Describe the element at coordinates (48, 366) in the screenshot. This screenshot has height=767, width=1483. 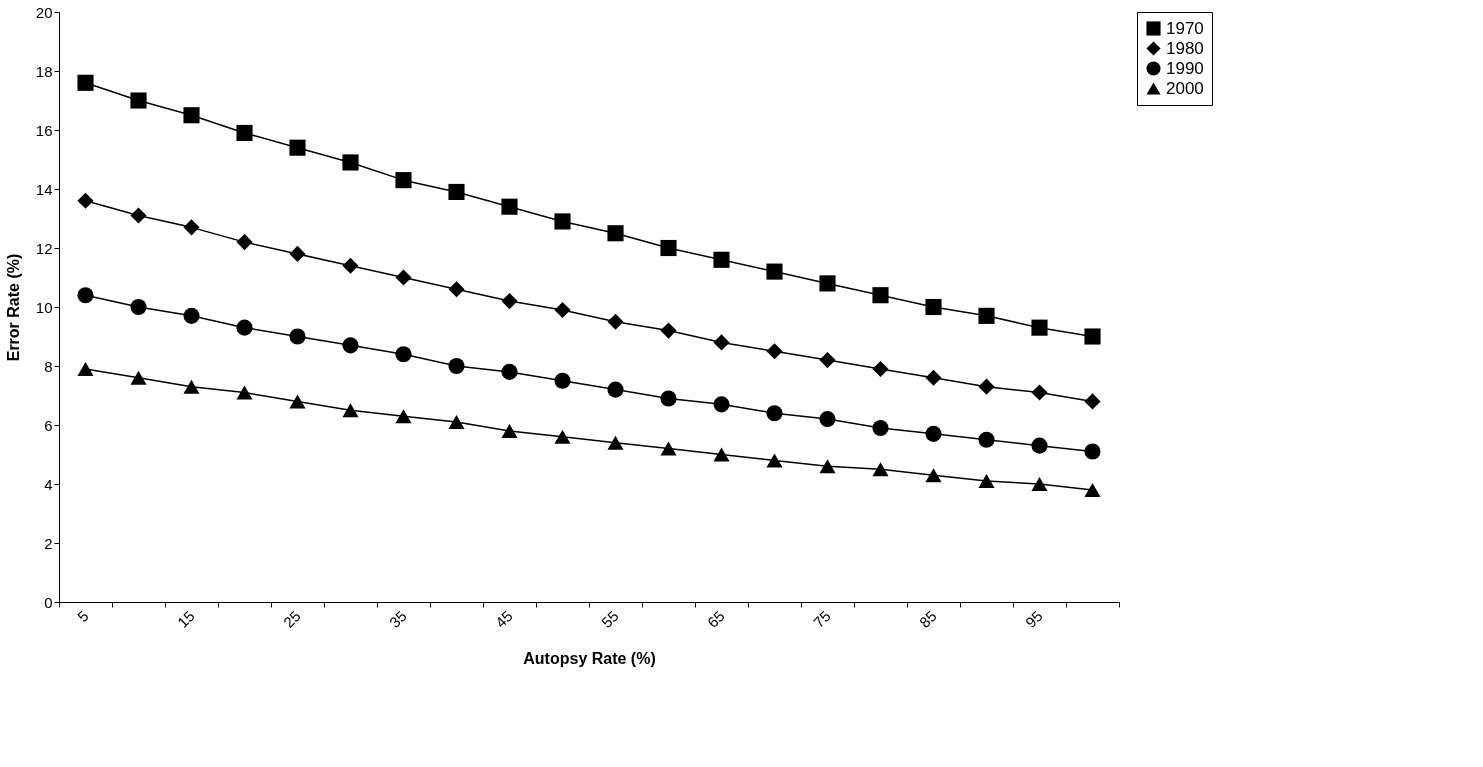
I see `y-tick-label: 8` at that location.